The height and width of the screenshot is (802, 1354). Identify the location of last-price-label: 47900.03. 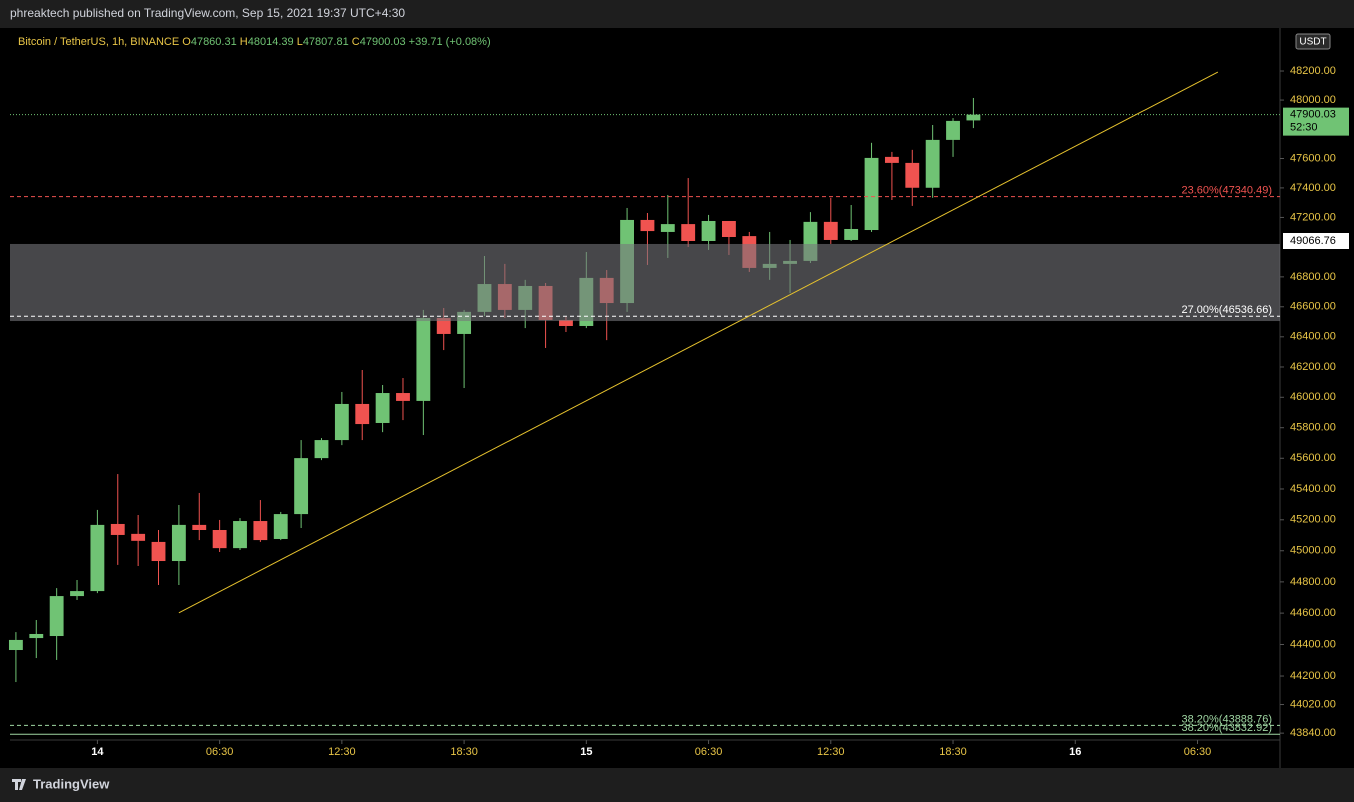
(1313, 115).